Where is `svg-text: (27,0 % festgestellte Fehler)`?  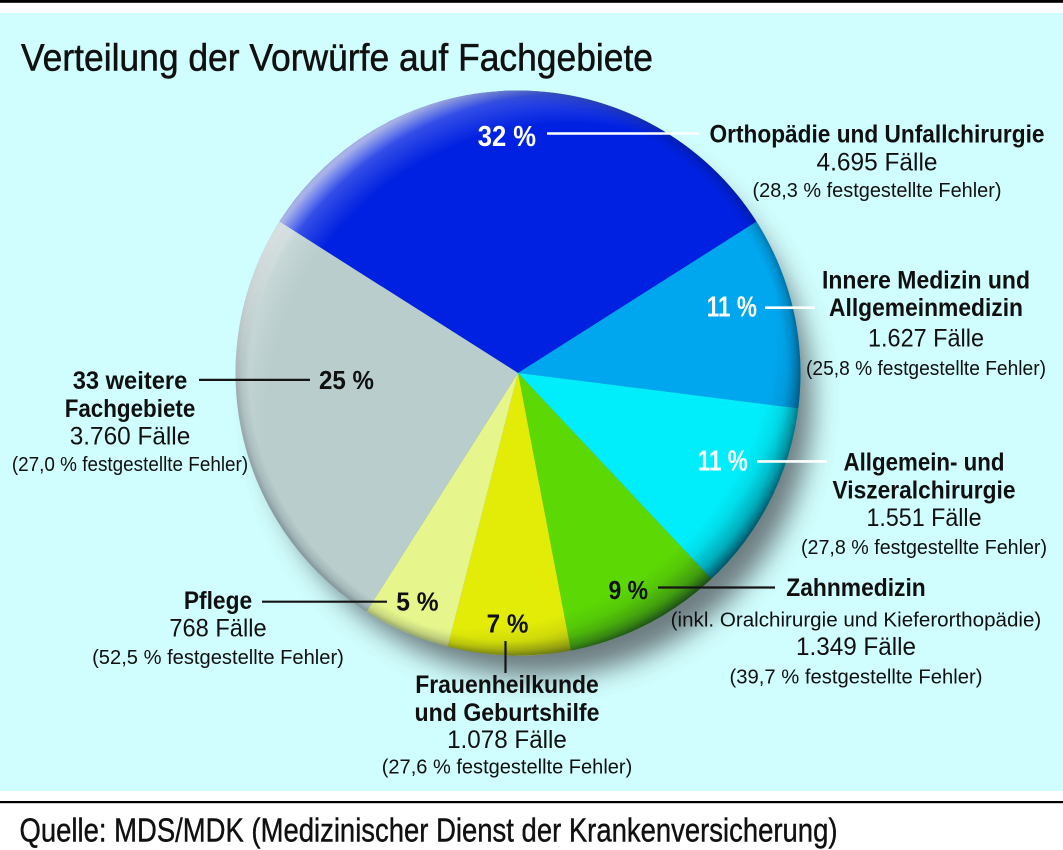 svg-text: (27,0 % festgestellte Fehler) is located at coordinates (130, 464).